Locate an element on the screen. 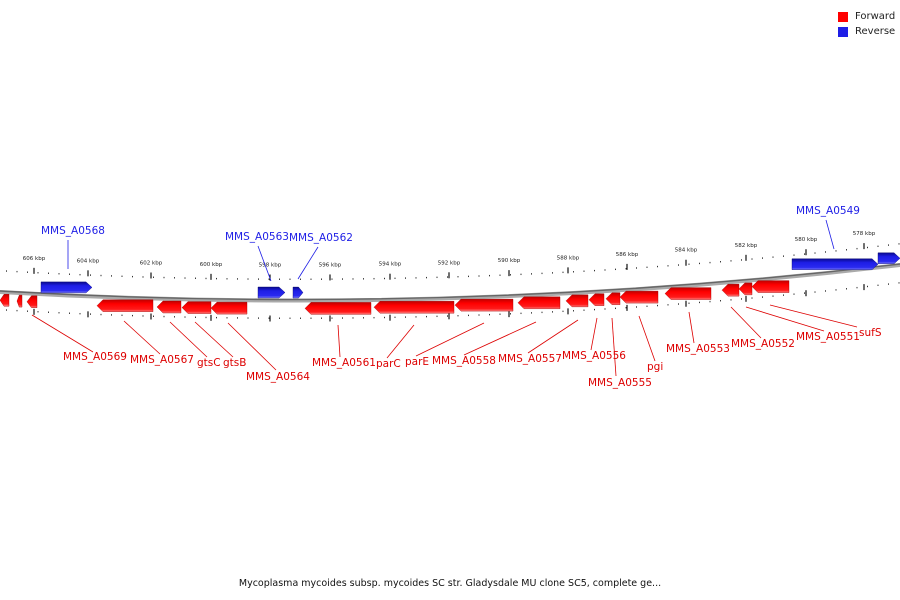  tick-label: 598 kbp is located at coordinates (270, 265).